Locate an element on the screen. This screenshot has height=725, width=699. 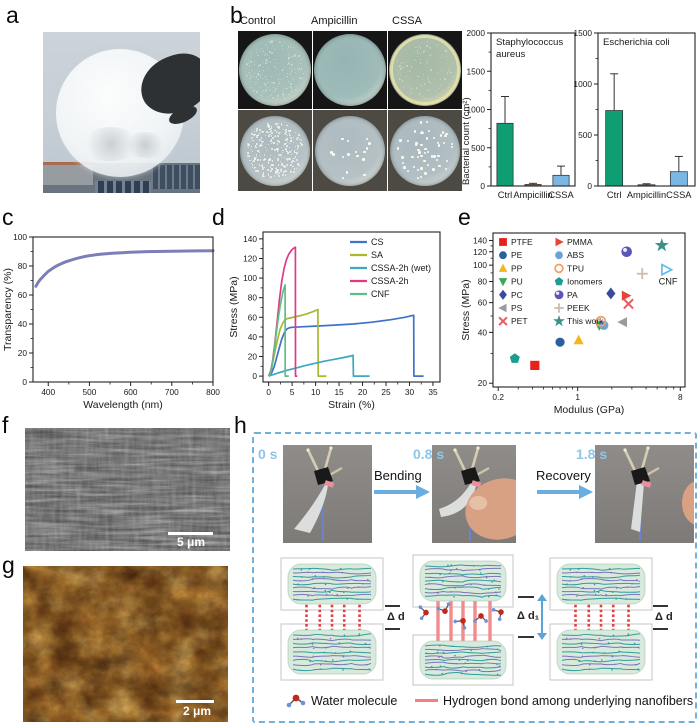
panel-label-a: a is located at coordinates (12, 15).